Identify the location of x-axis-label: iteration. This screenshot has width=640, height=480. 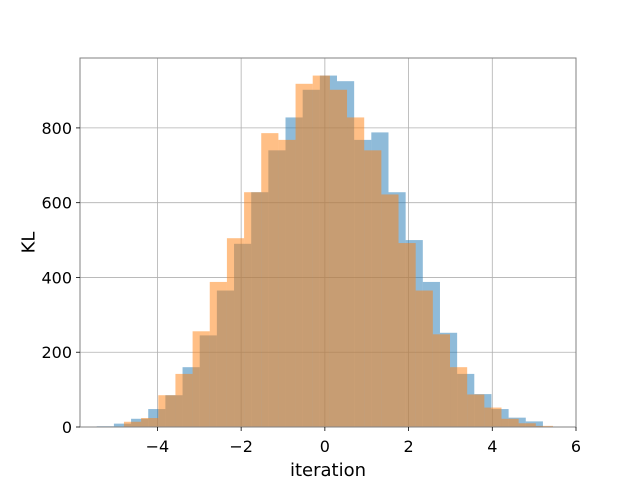
(328, 470).